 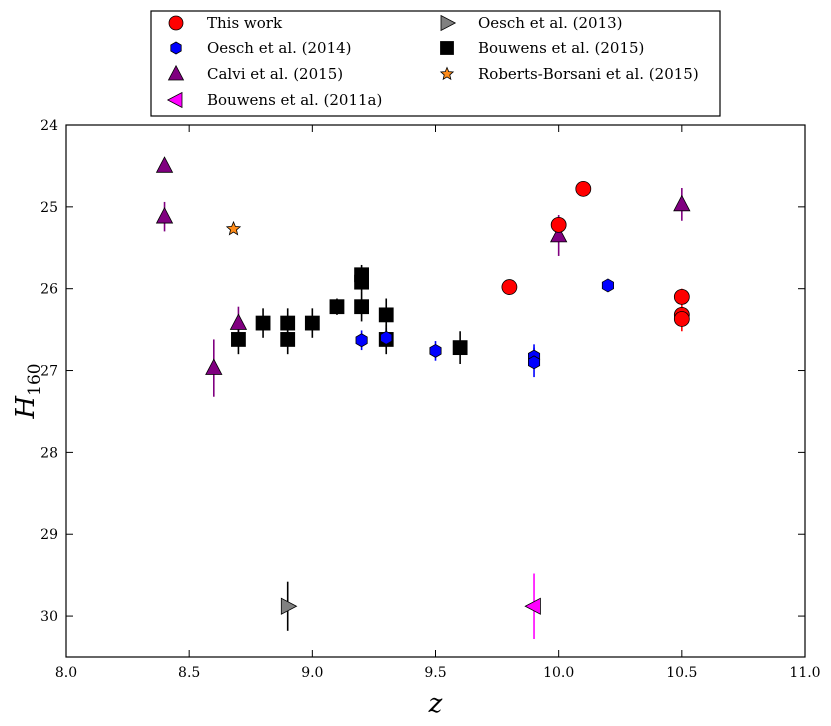 What do you see at coordinates (49, 535) in the screenshot?
I see `y-tick-label: 29` at bounding box center [49, 535].